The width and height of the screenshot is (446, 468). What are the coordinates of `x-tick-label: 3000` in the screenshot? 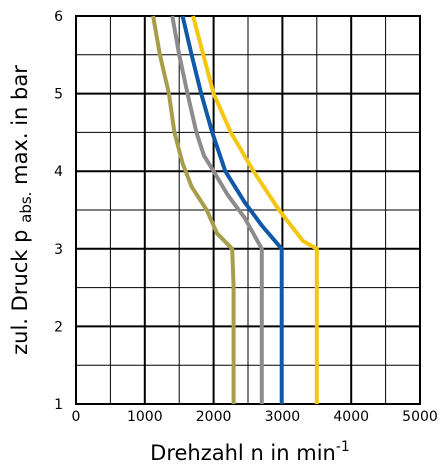 It's located at (283, 417).